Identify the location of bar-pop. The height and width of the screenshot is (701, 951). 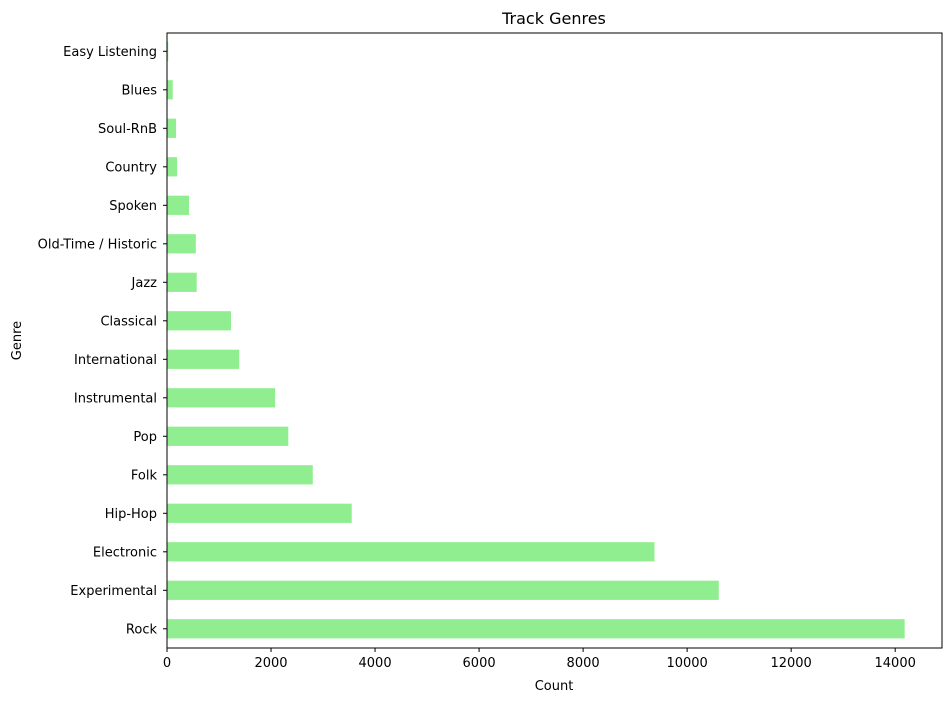
(228, 436).